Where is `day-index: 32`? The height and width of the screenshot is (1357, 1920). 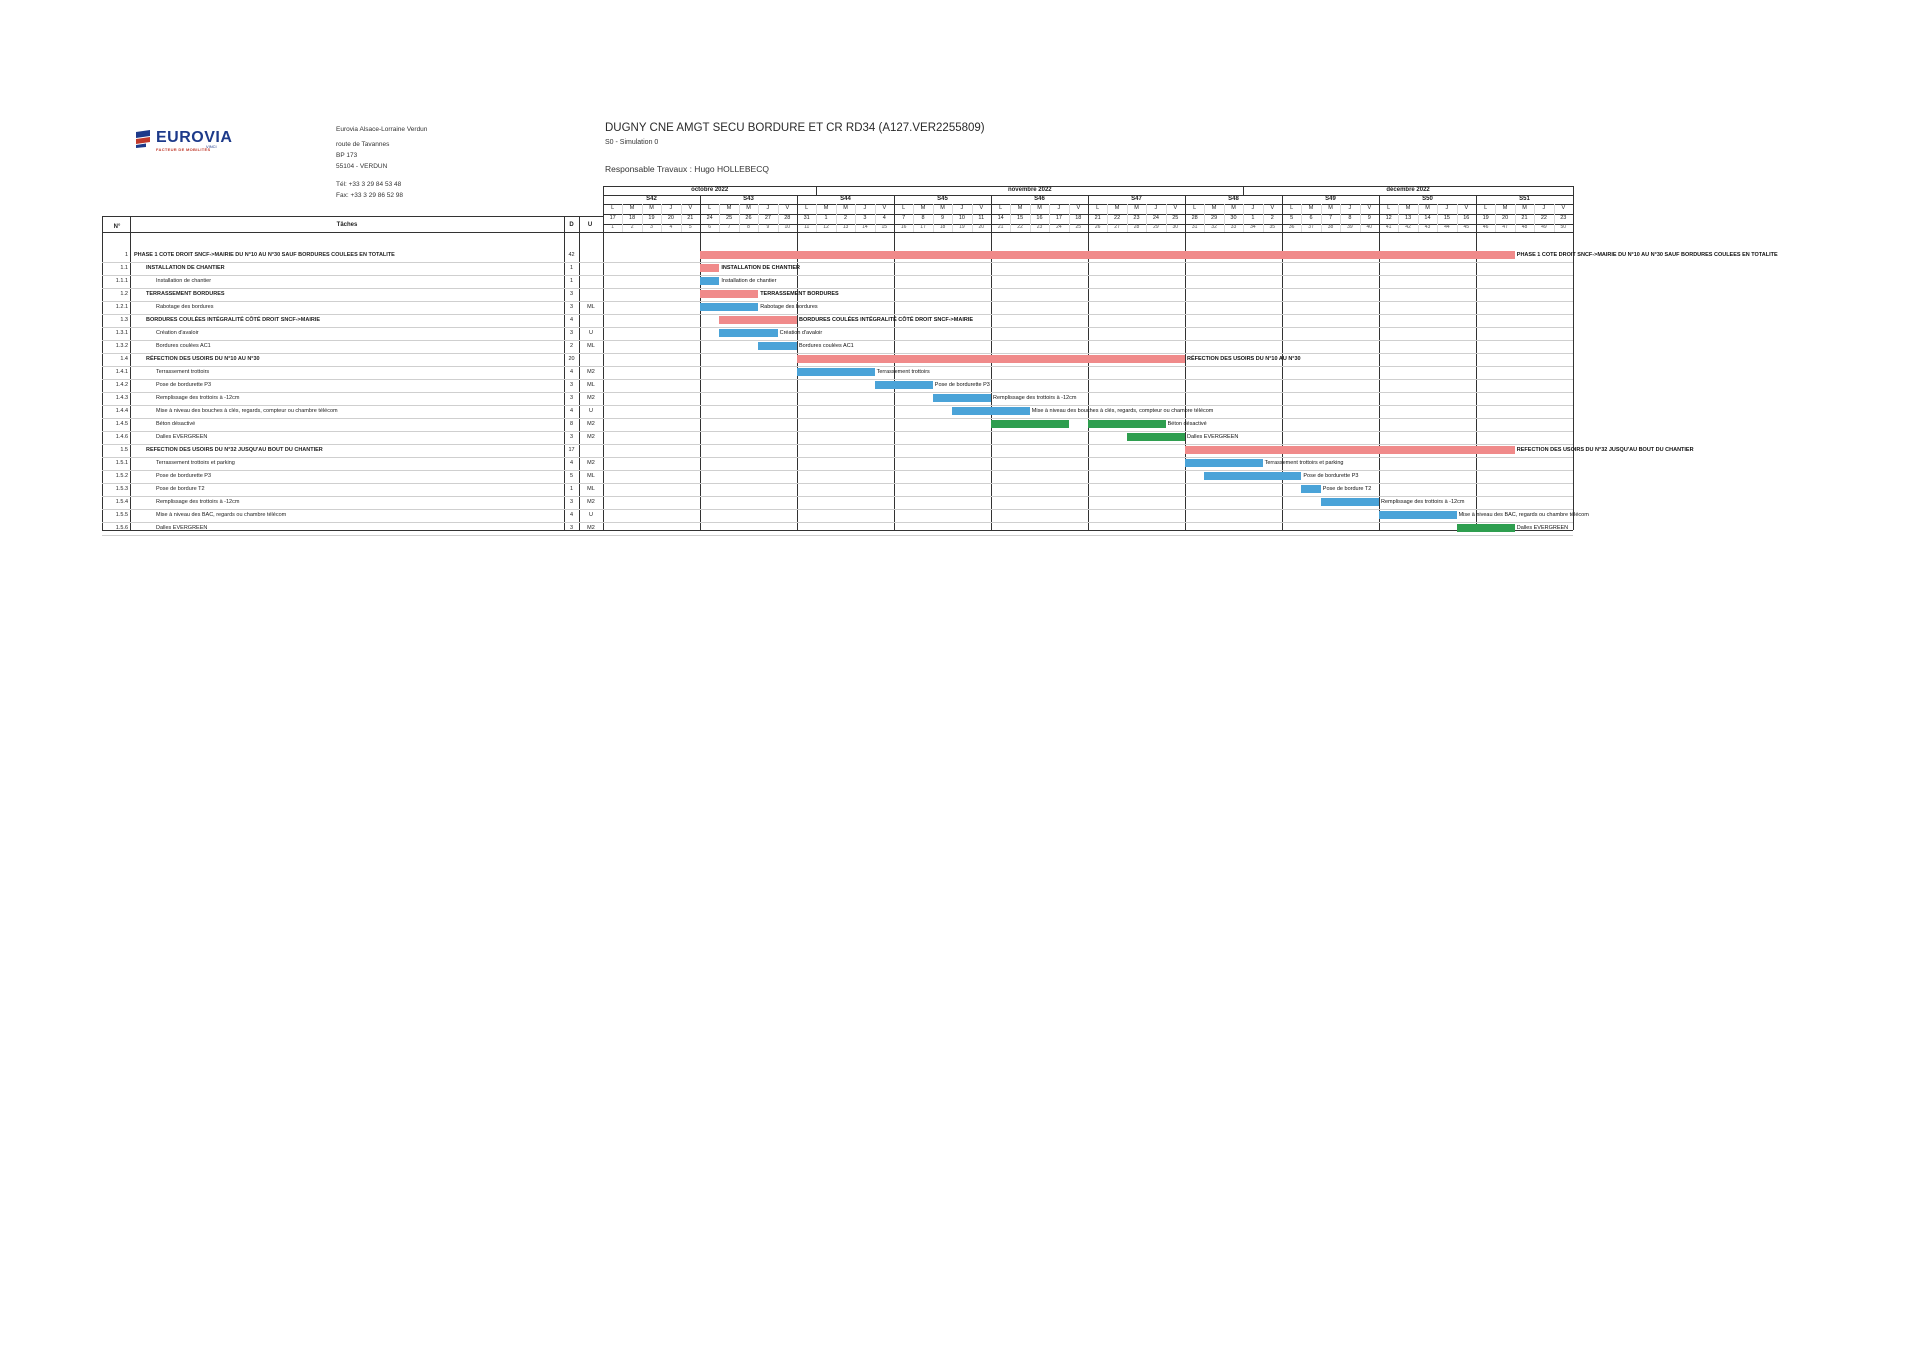
day-index: 32 is located at coordinates (1214, 227).